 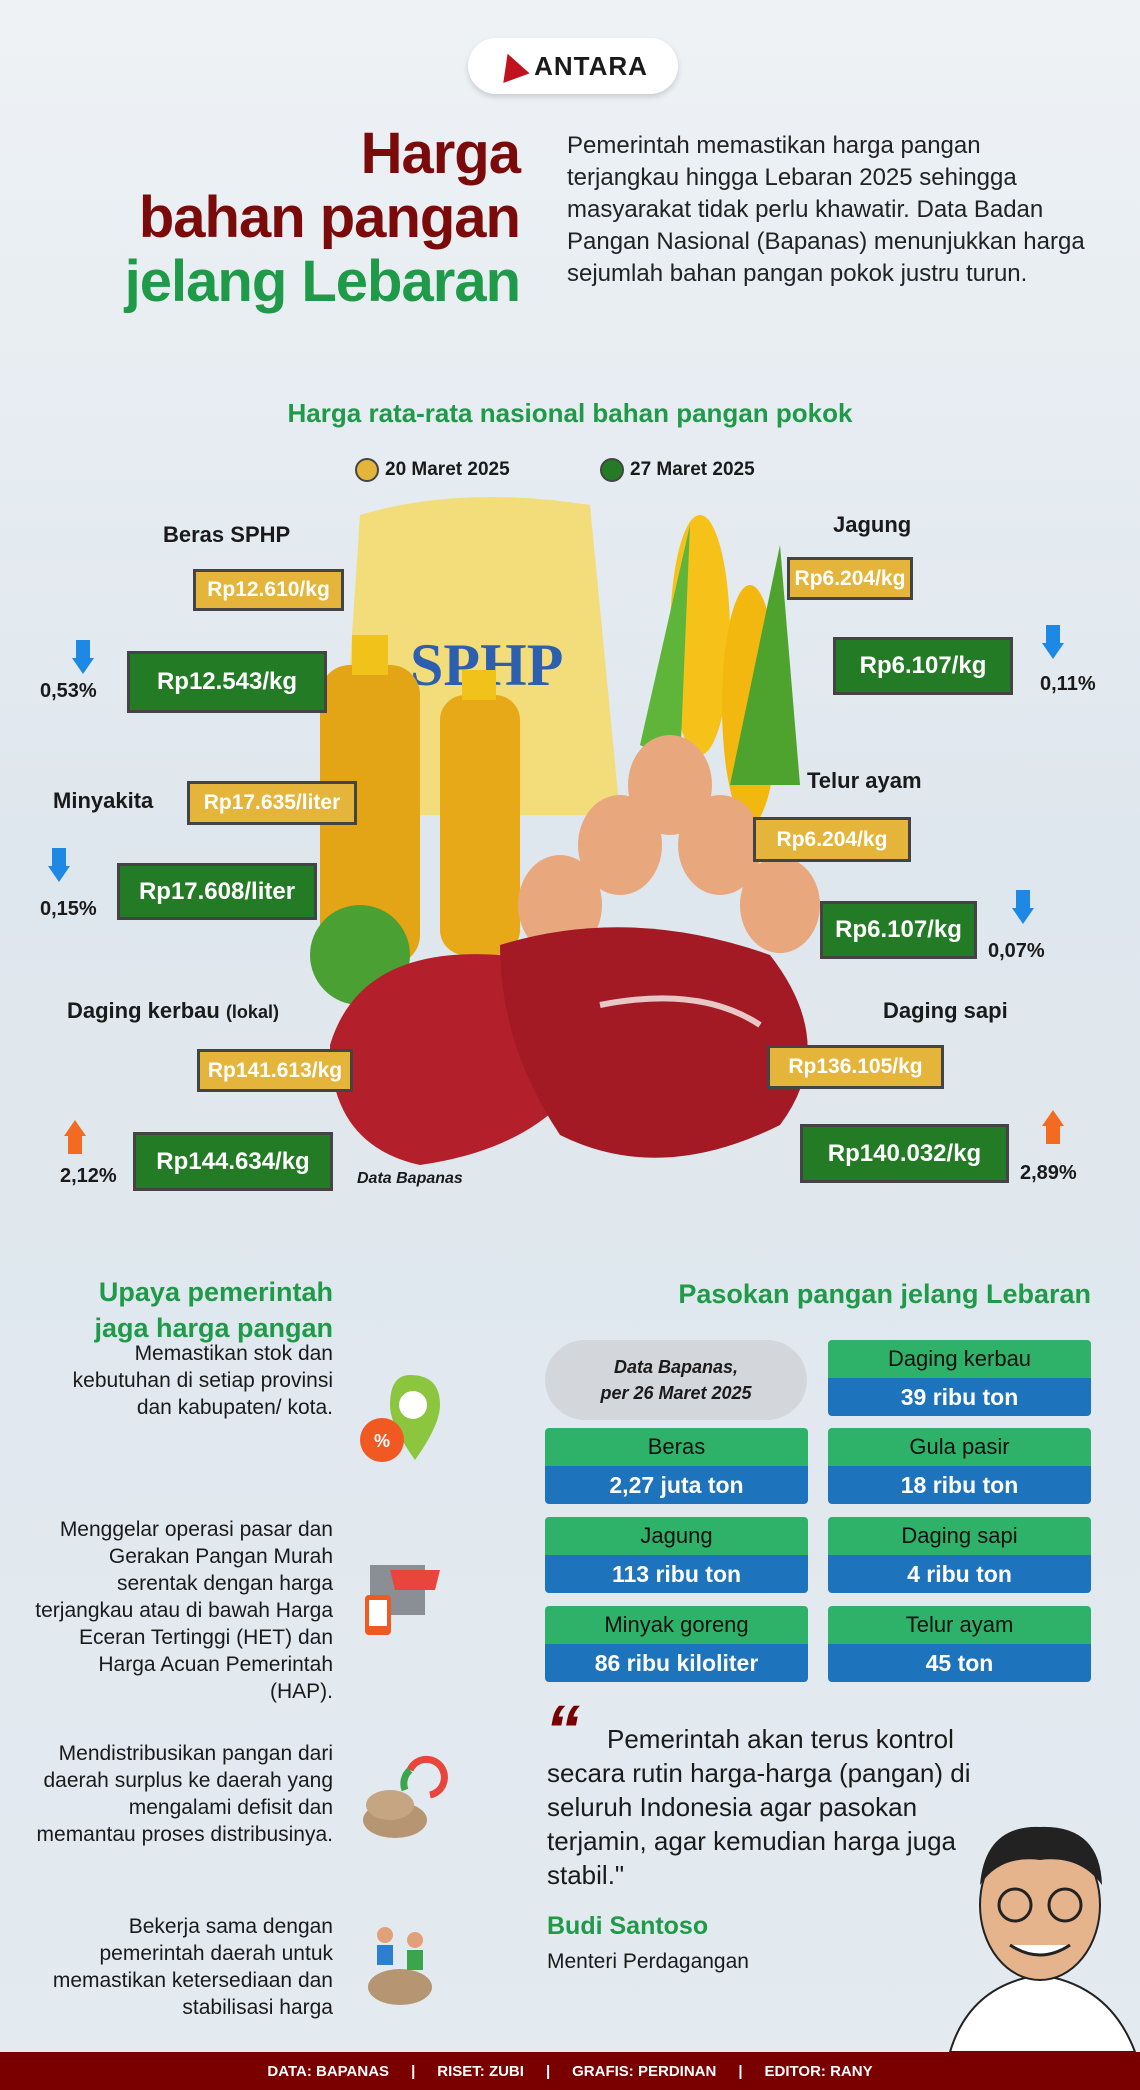 I want to click on legend-dot-green, so click(x=612, y=470).